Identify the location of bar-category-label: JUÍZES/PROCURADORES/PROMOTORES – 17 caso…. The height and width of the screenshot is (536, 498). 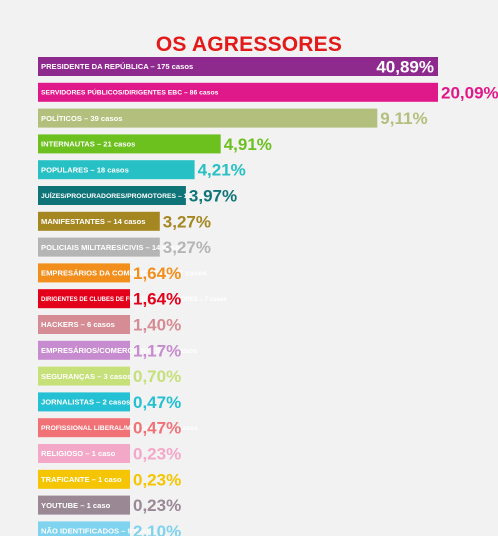
(127, 195).